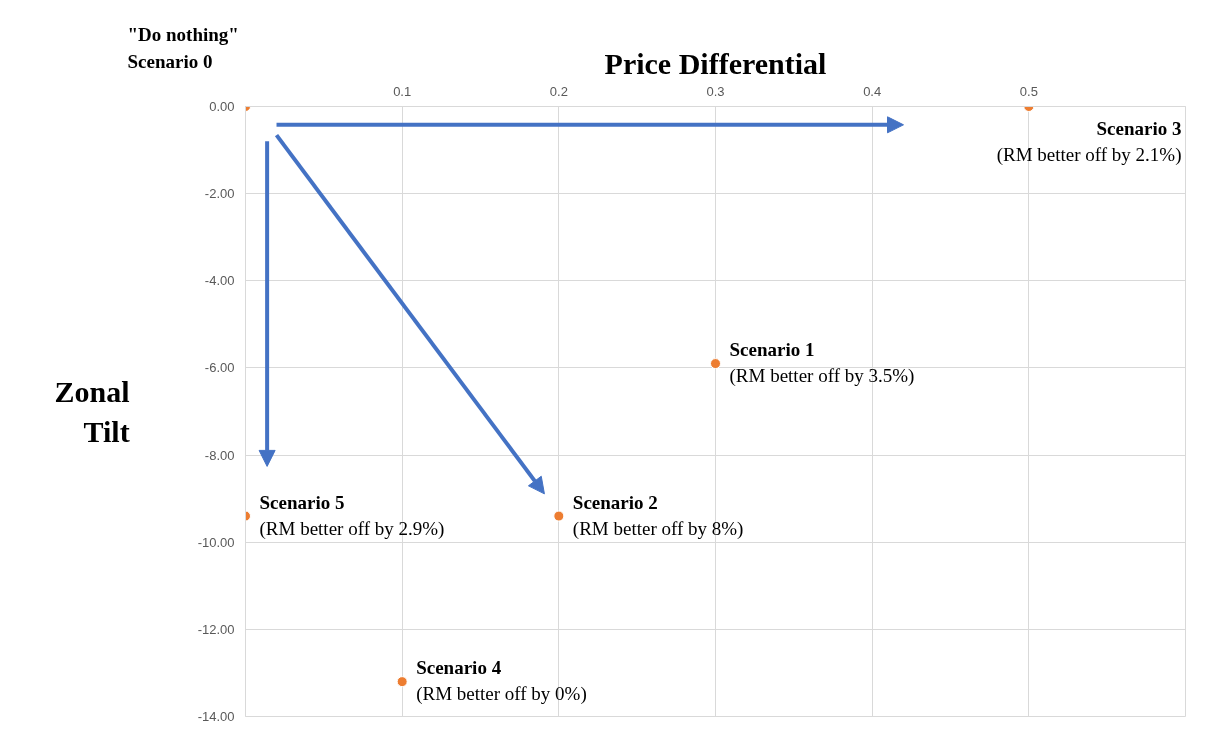 Image resolution: width=1221 pixels, height=742 pixels. Describe the element at coordinates (183, 48) in the screenshot. I see `annotation: "Do nothing" Scenario 0` at that location.